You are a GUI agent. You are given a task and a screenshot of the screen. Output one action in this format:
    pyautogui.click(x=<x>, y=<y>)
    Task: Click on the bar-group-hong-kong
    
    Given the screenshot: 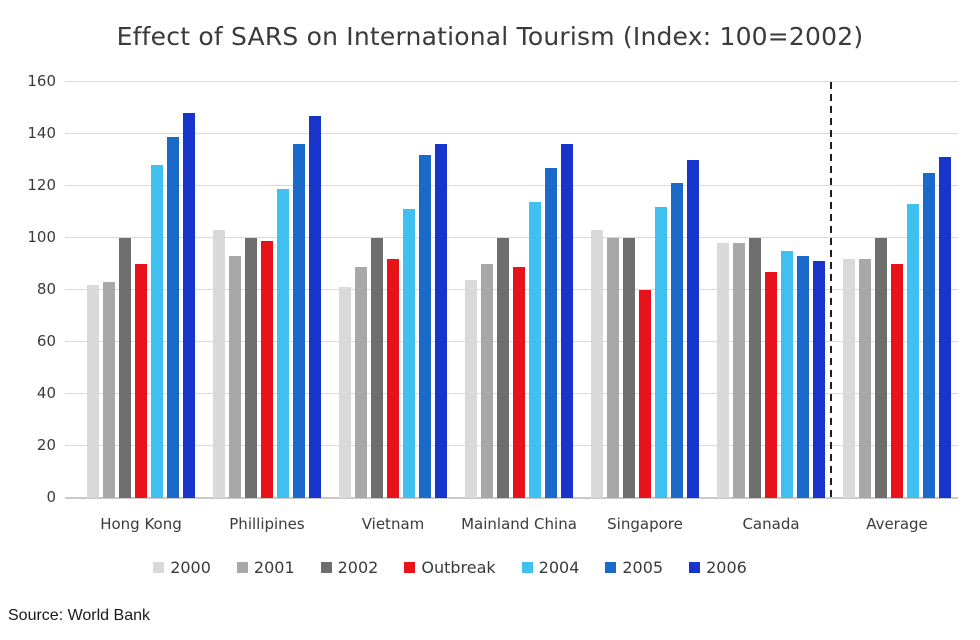 What is the action you would take?
    pyautogui.click(x=141, y=305)
    